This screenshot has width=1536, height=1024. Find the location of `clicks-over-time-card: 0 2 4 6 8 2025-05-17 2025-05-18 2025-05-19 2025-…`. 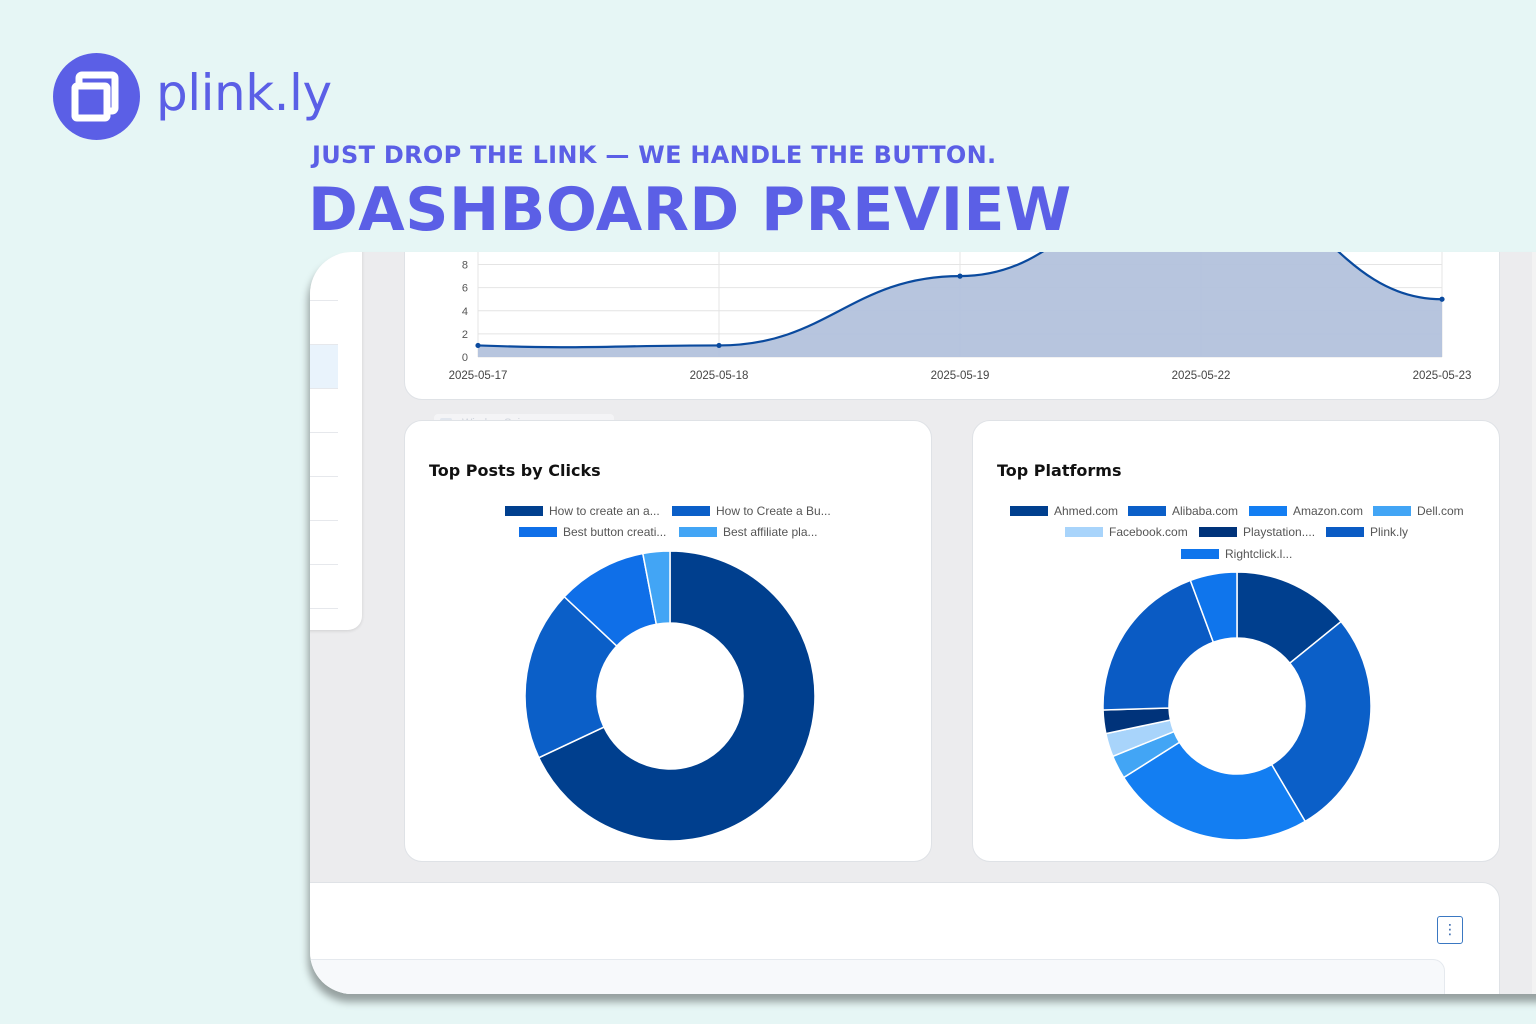

clicks-over-time-card: 0 2 4 6 8 2025-05-17 2025-05-18 2025-05-19 2025-… is located at coordinates (952, 326).